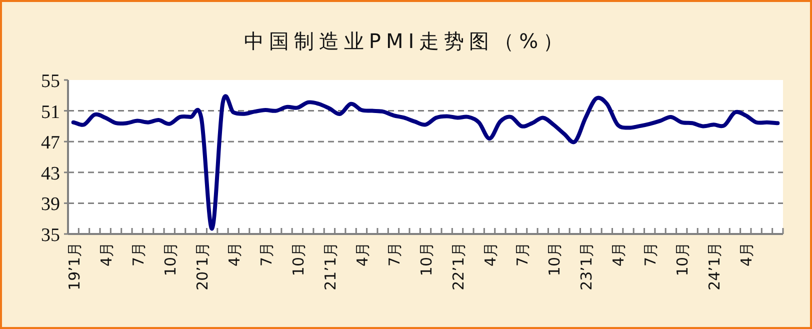 Image resolution: width=812 pixels, height=329 pixels. I want to click on y-tick-label: 43, so click(50, 173).